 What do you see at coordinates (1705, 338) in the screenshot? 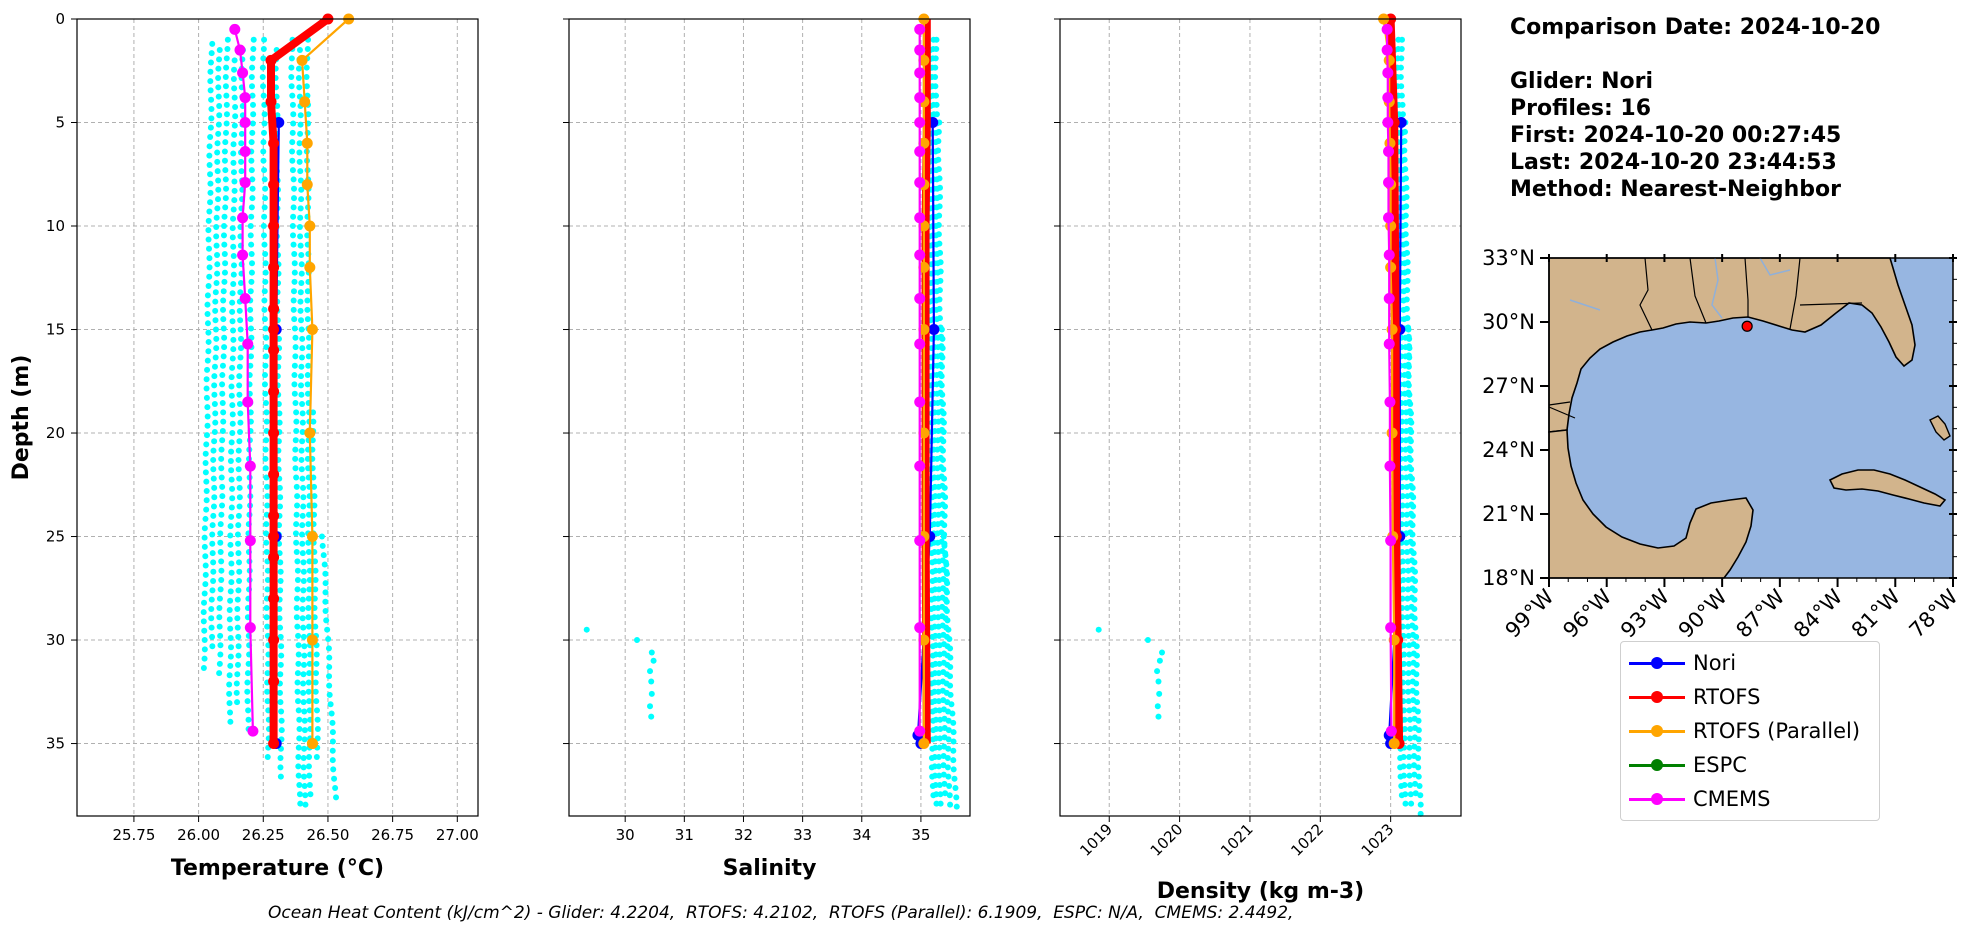
I see `map-borders` at bounding box center [1705, 338].